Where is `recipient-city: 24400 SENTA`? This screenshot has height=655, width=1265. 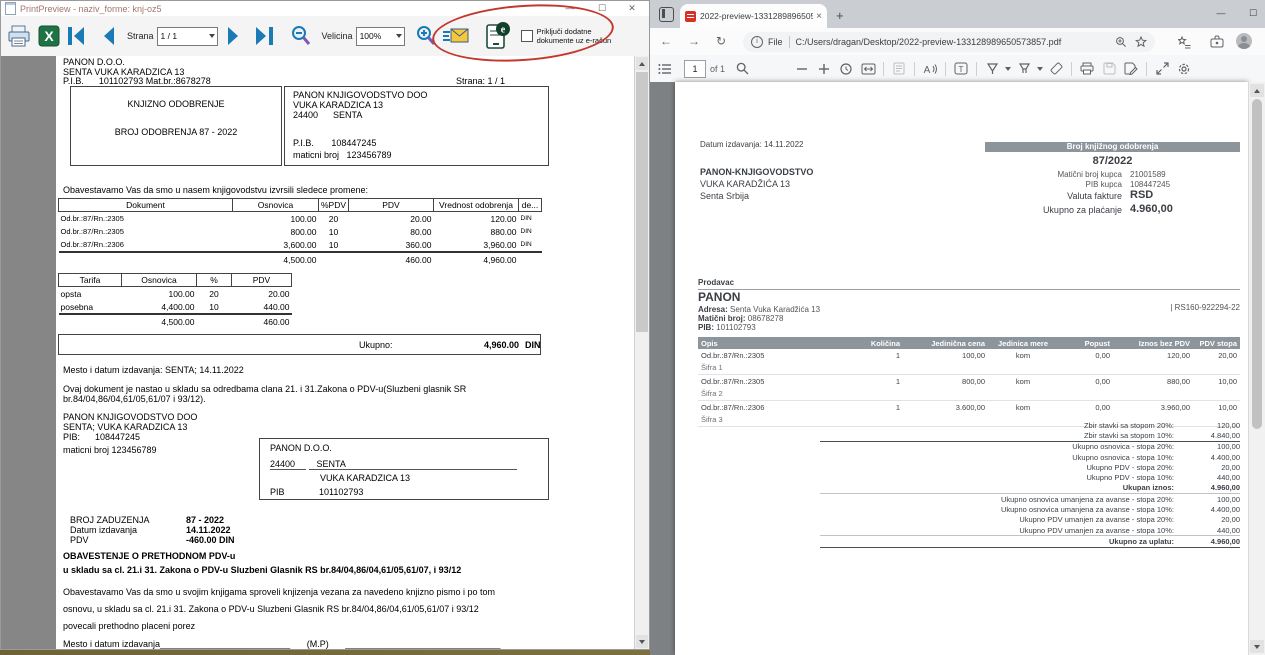 recipient-city: 24400 SENTA is located at coordinates (328, 115).